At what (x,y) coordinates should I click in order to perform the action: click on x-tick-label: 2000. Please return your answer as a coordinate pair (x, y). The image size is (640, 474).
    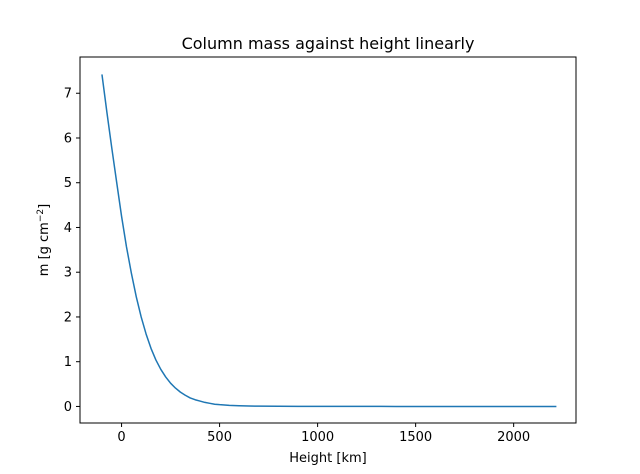
    Looking at the image, I should click on (513, 437).